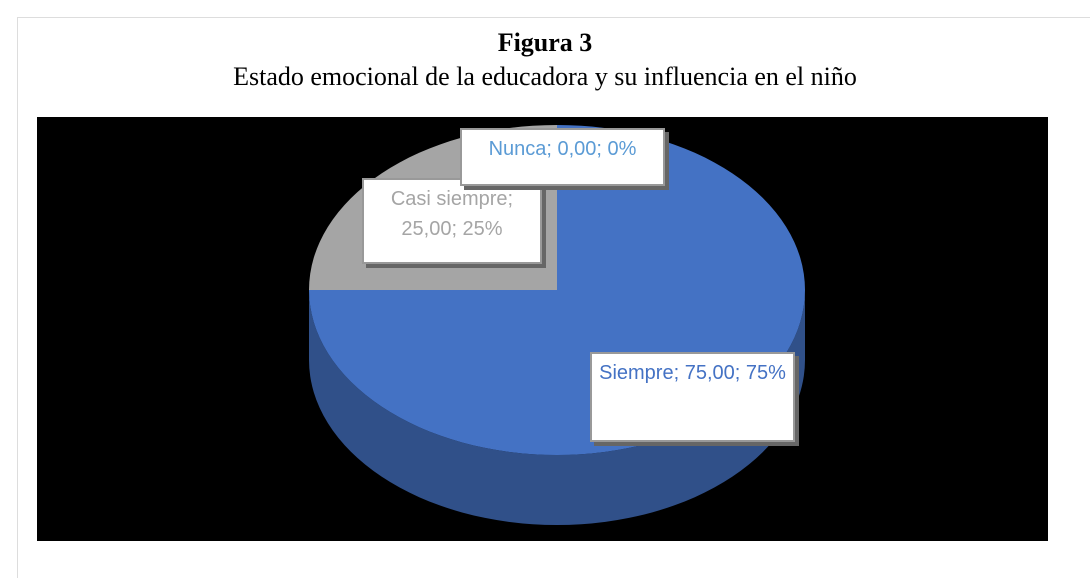  Describe the element at coordinates (692, 397) in the screenshot. I see `data-label: Siempre; 75,00; 75%` at that location.